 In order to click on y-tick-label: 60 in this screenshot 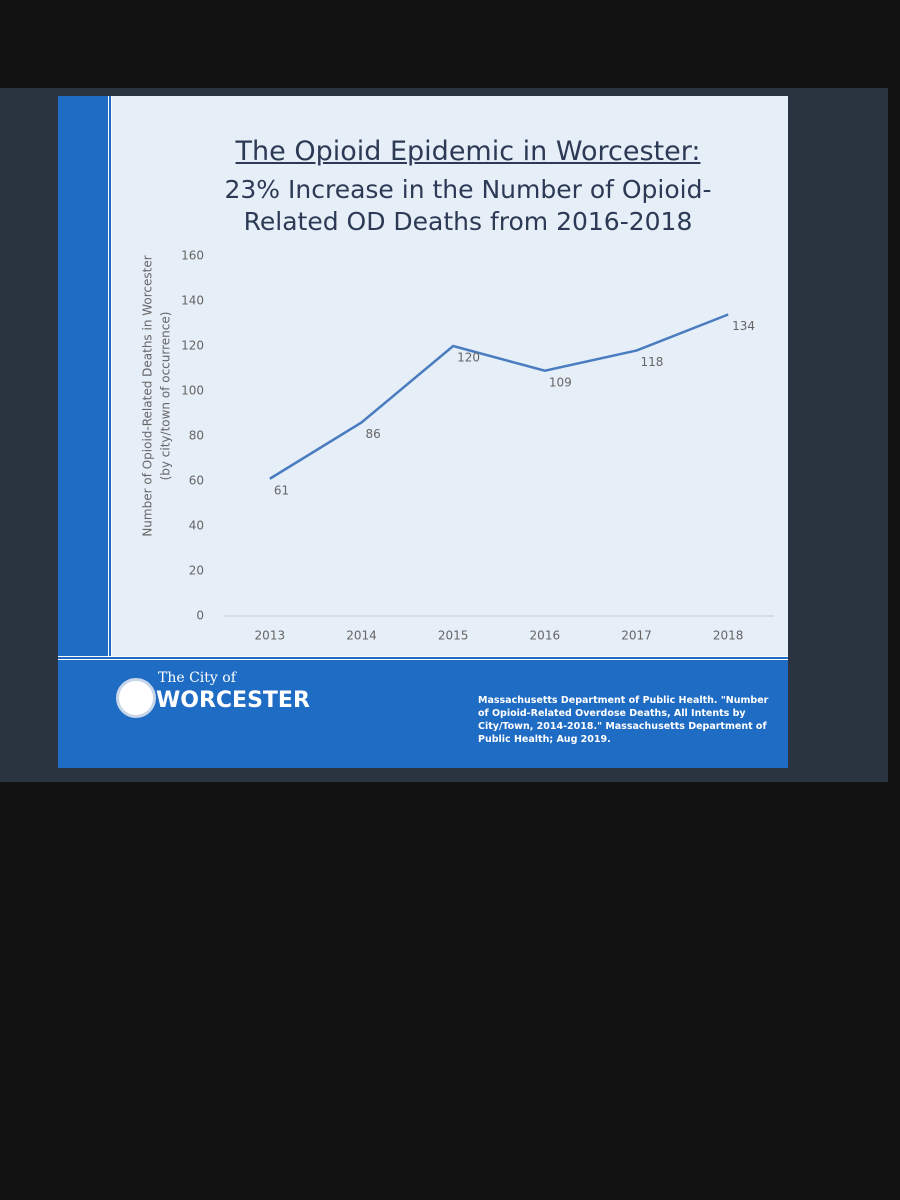, I will do `click(196, 481)`.